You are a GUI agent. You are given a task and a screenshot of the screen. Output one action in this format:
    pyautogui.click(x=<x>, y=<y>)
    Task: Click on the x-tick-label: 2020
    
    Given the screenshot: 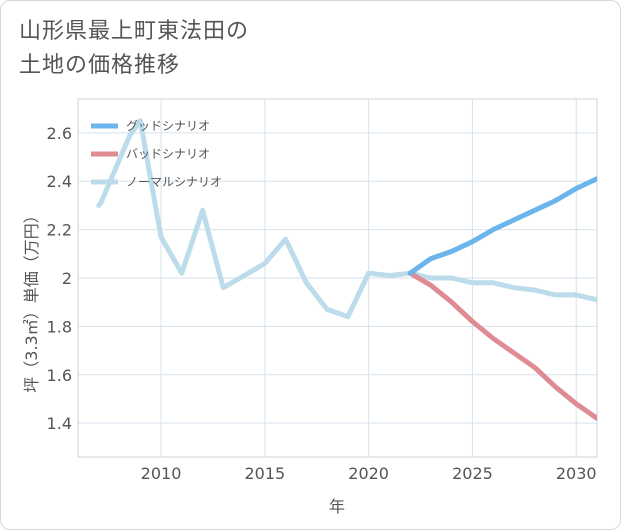 What is the action you would take?
    pyautogui.click(x=368, y=473)
    